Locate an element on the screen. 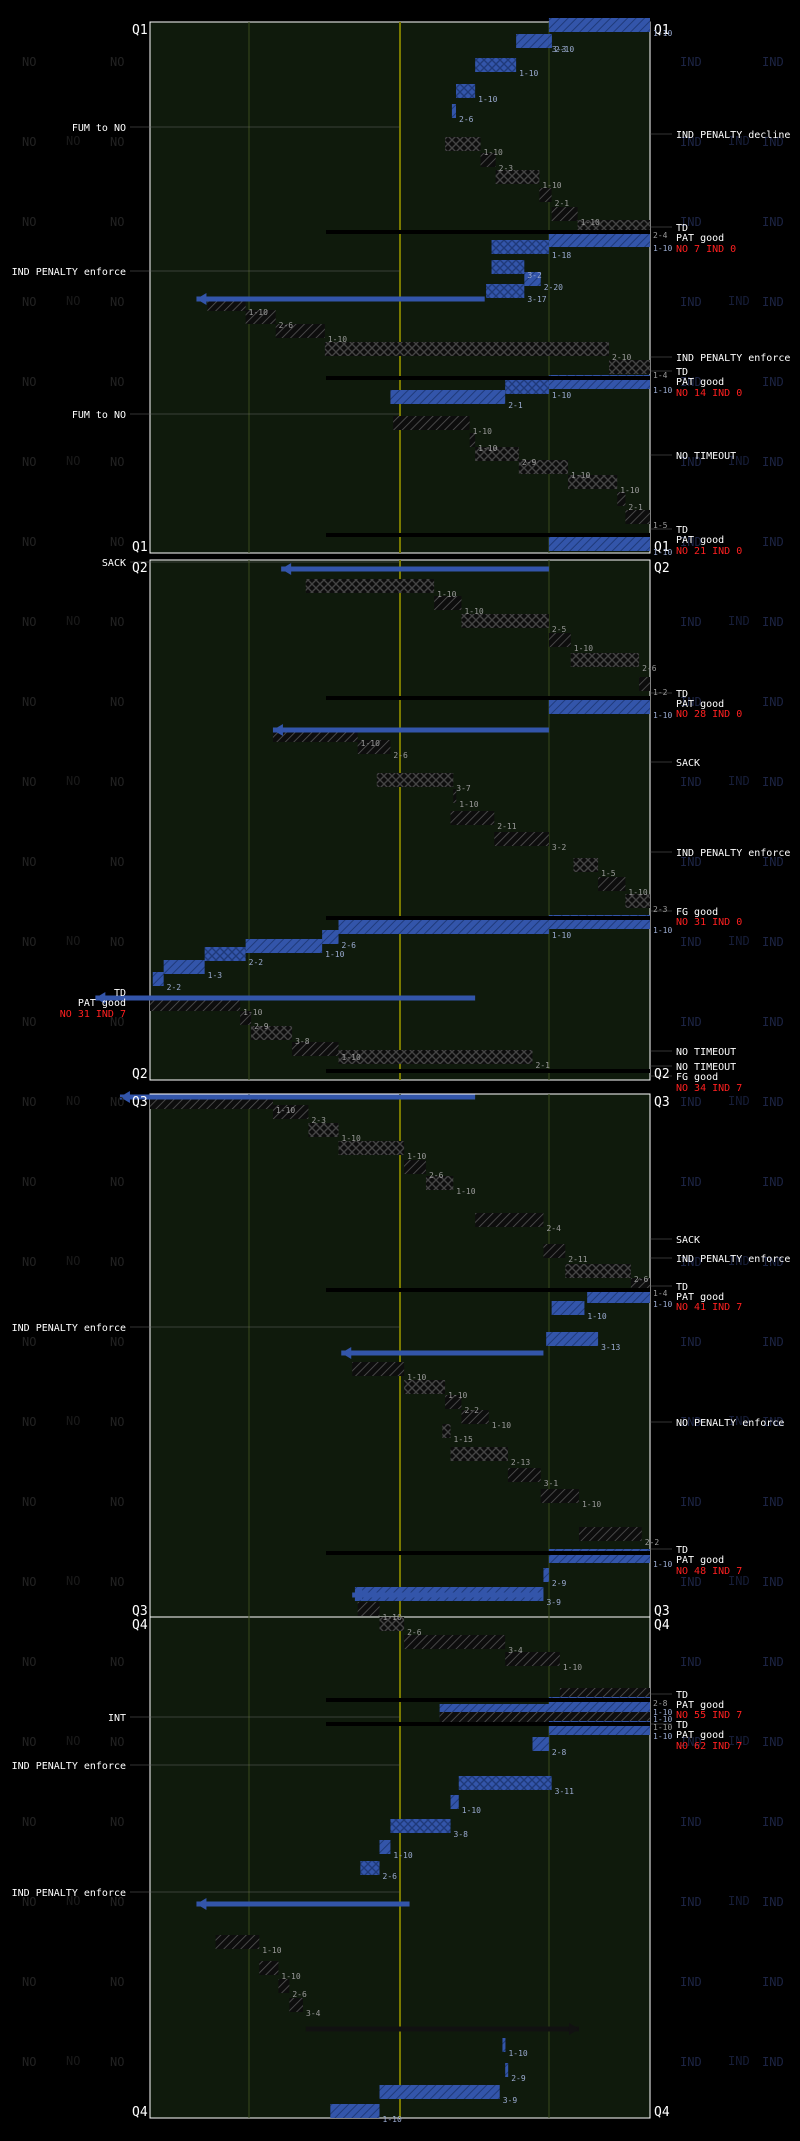 Image resolution: width=800 pixels, height=2141 pixels. play-down-label: 3-11 is located at coordinates (564, 1791).